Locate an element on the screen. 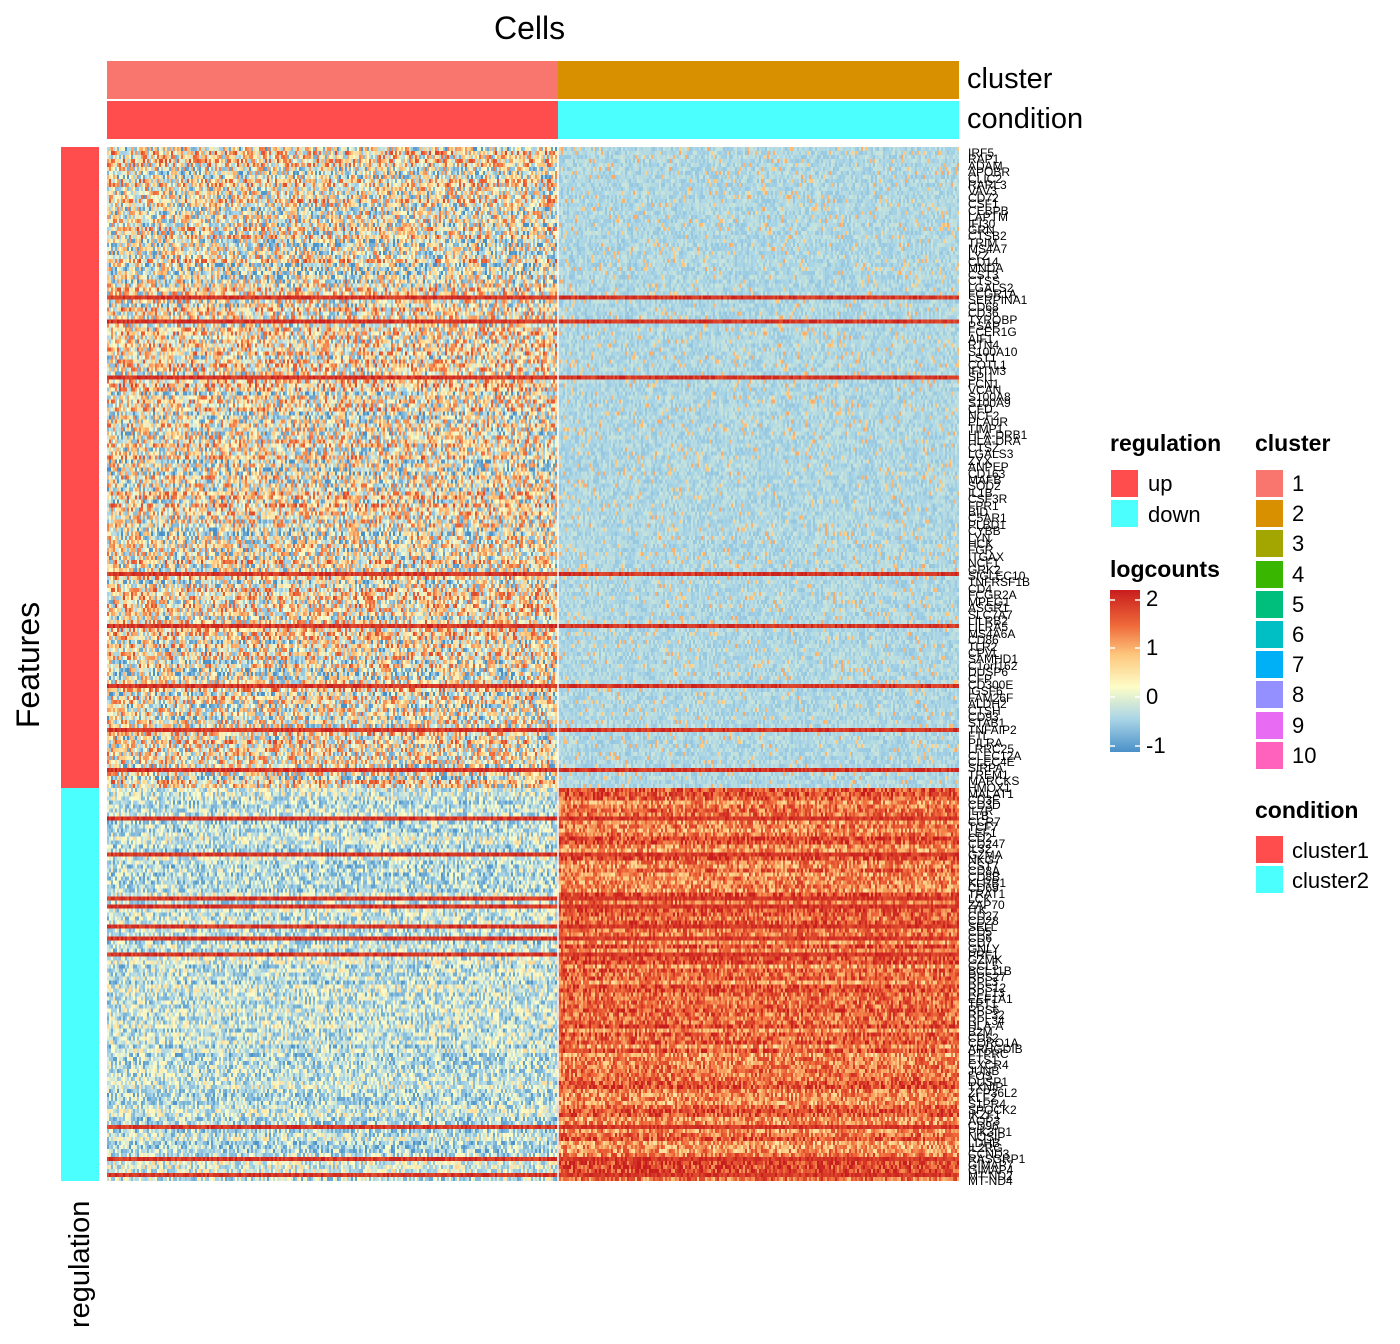 This screenshot has width=1400, height=1344. gene-label: MS4A7 is located at coordinates (988, 249).